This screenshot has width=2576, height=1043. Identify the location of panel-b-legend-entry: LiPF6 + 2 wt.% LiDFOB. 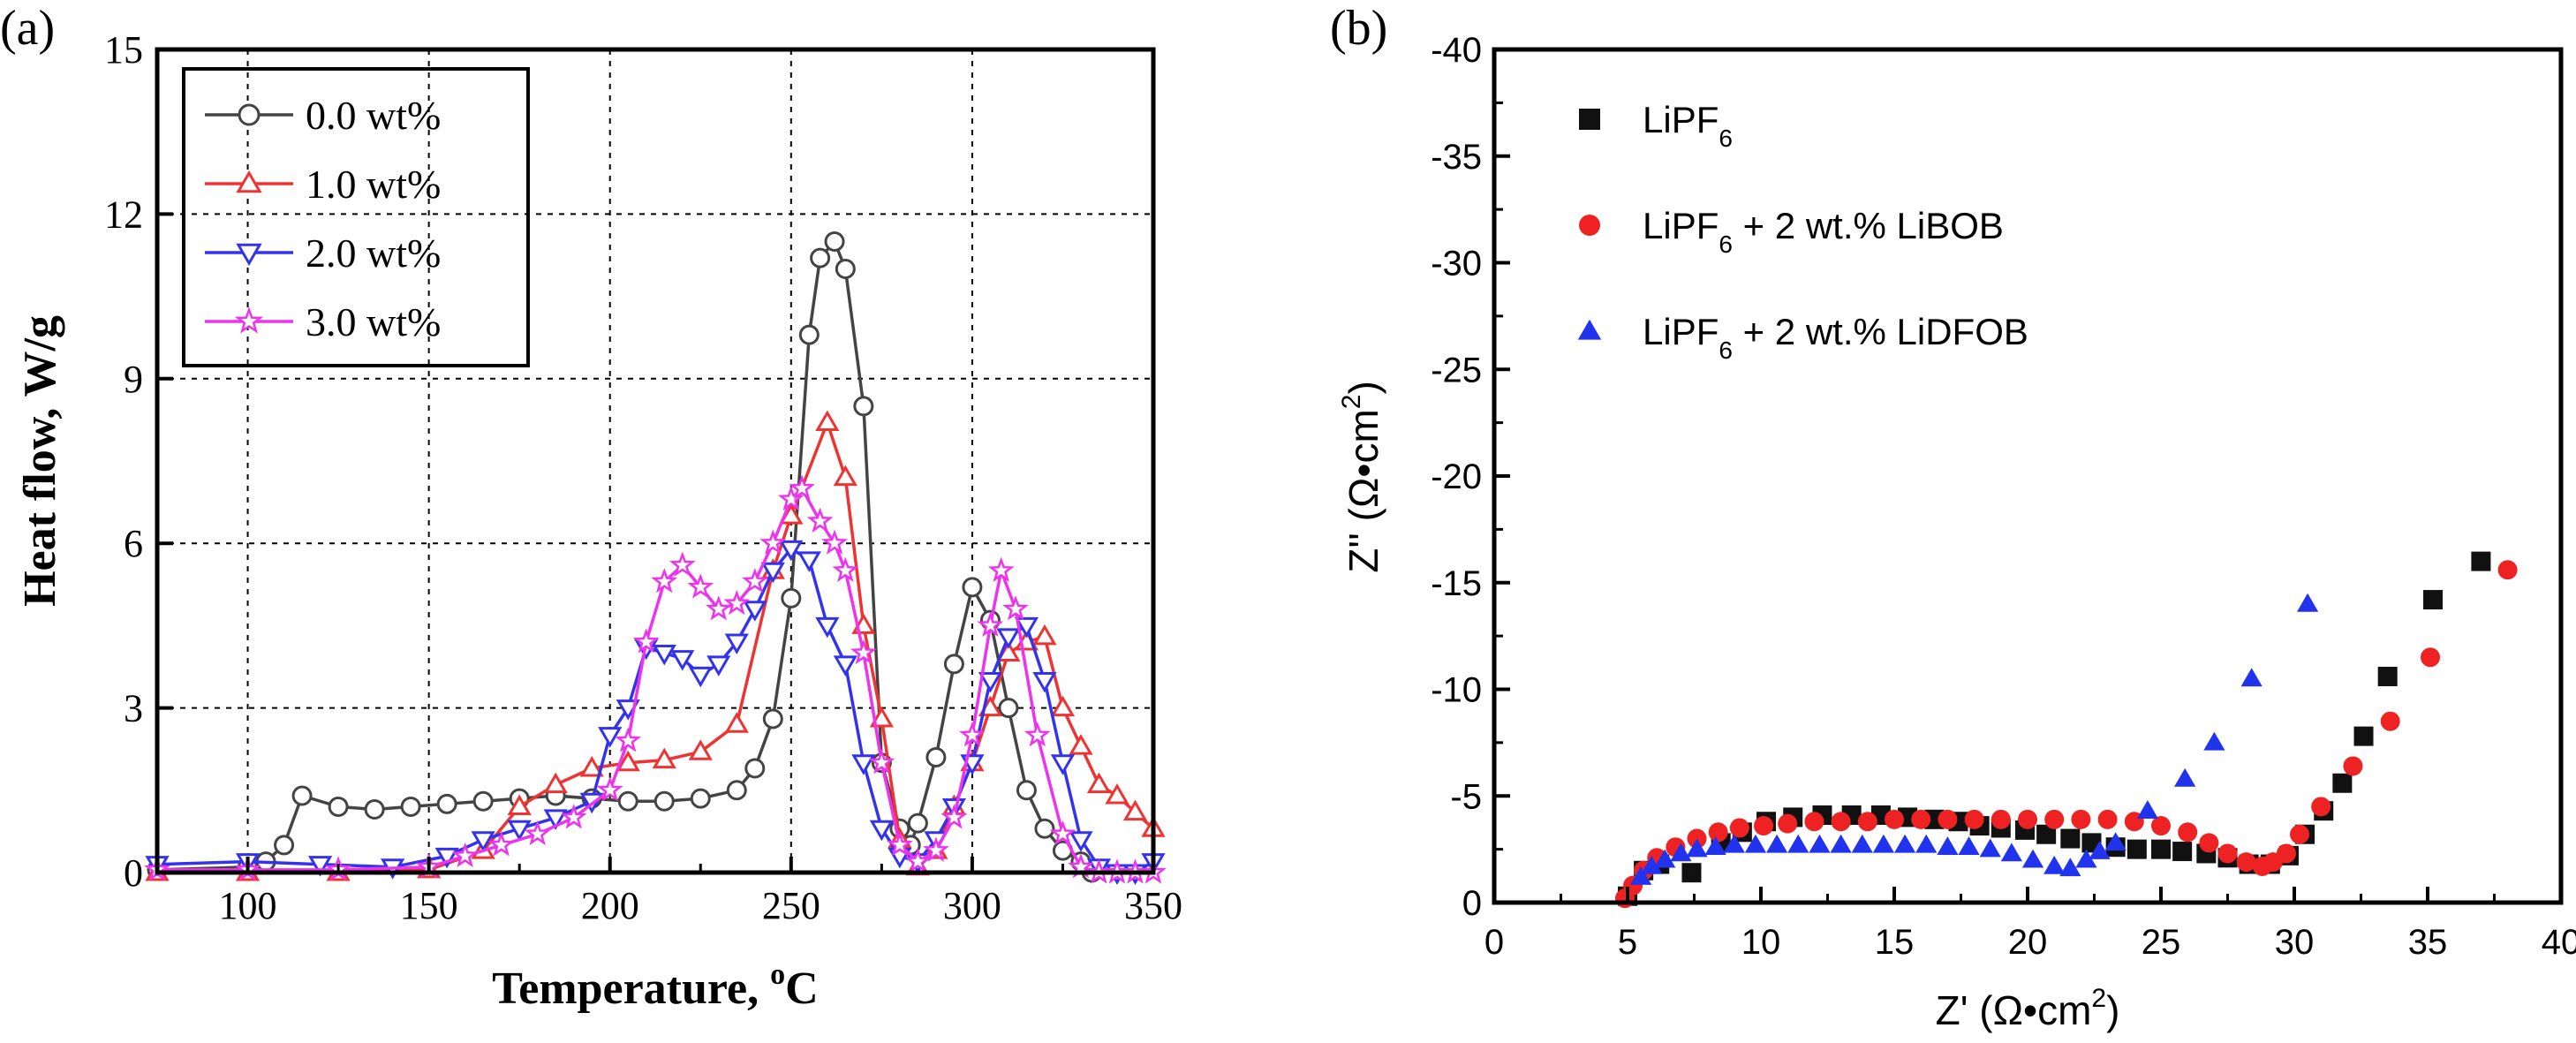
(1802, 337).